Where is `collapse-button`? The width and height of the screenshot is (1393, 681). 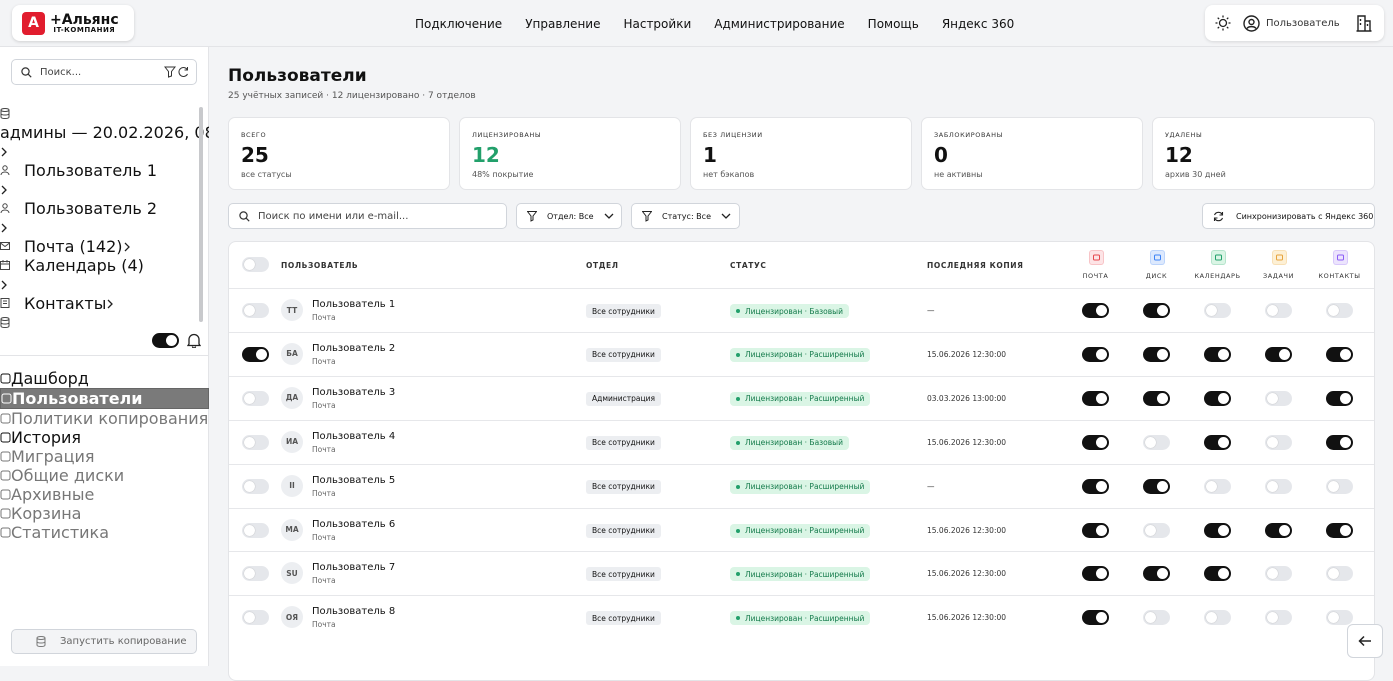 collapse-button is located at coordinates (1365, 641).